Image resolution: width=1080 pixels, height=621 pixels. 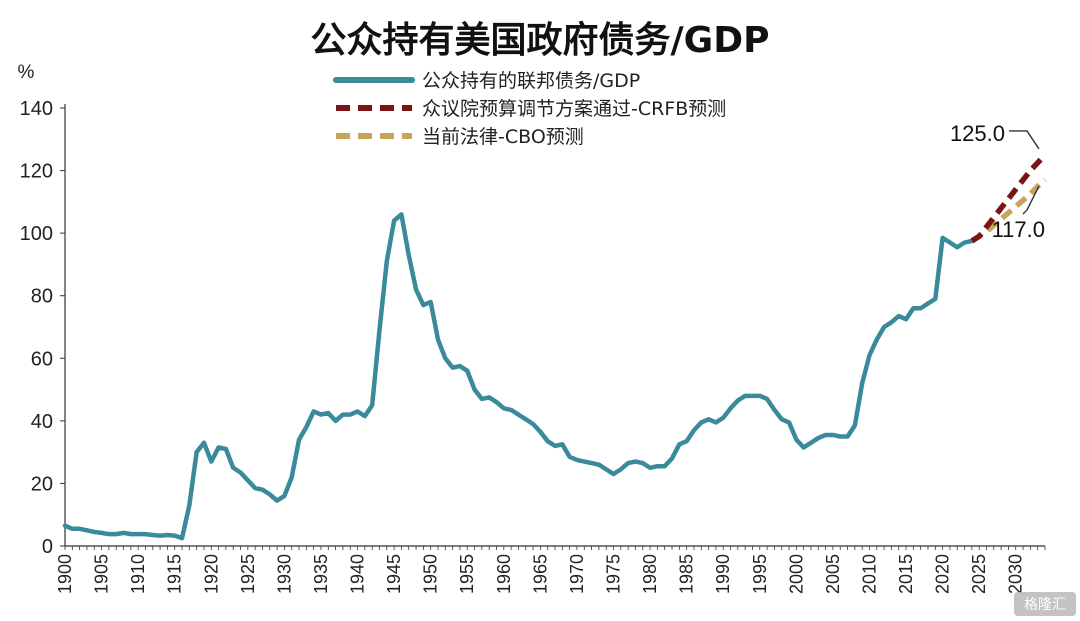 I want to click on legend-label: 公众持有的联邦债务/GDP, so click(x=531, y=81).